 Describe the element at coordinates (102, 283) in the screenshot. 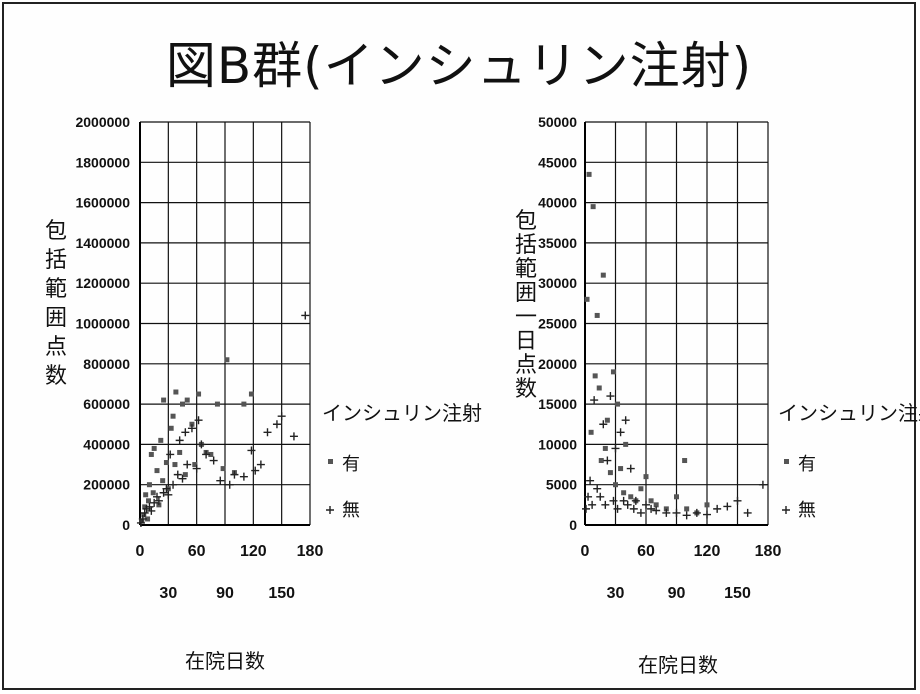

I see `chart1-ytick-label: 1200000` at that location.